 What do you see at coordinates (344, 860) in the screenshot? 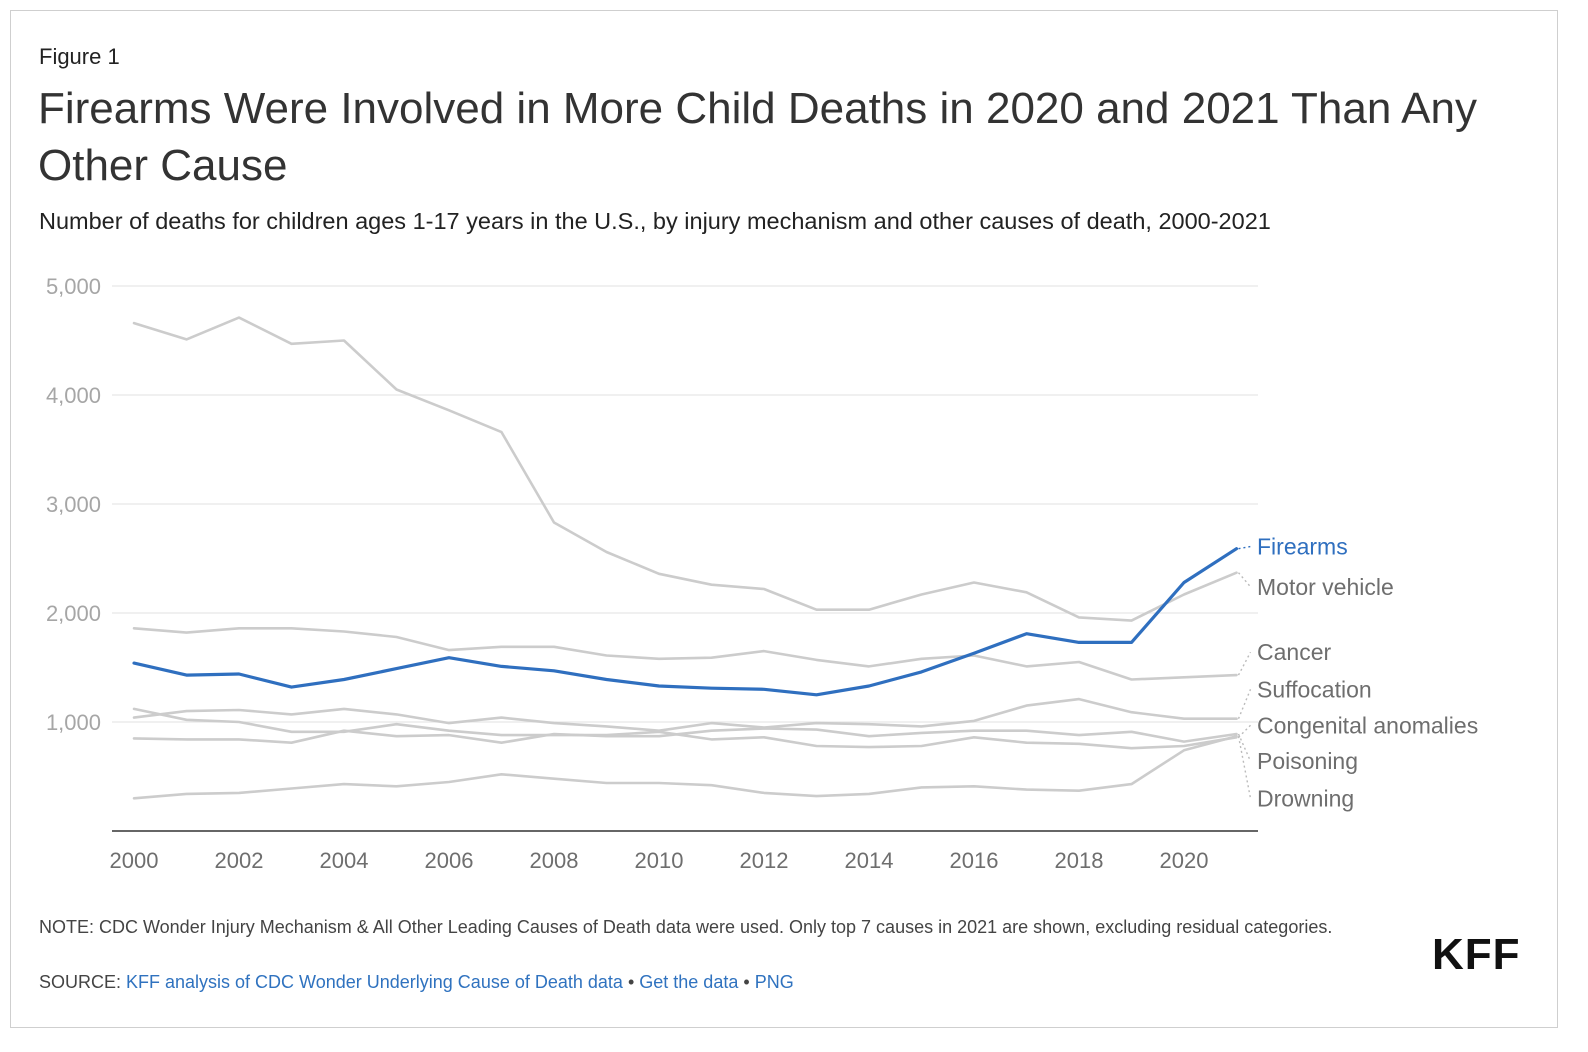
I see `x-tick-label: 2004` at bounding box center [344, 860].